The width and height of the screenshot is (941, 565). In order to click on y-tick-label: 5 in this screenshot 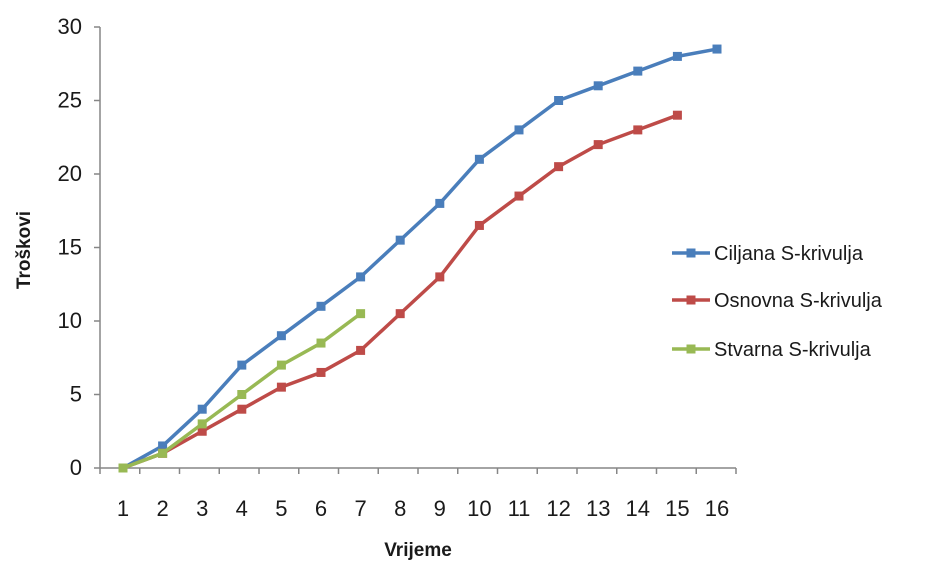, I will do `click(76, 394)`.